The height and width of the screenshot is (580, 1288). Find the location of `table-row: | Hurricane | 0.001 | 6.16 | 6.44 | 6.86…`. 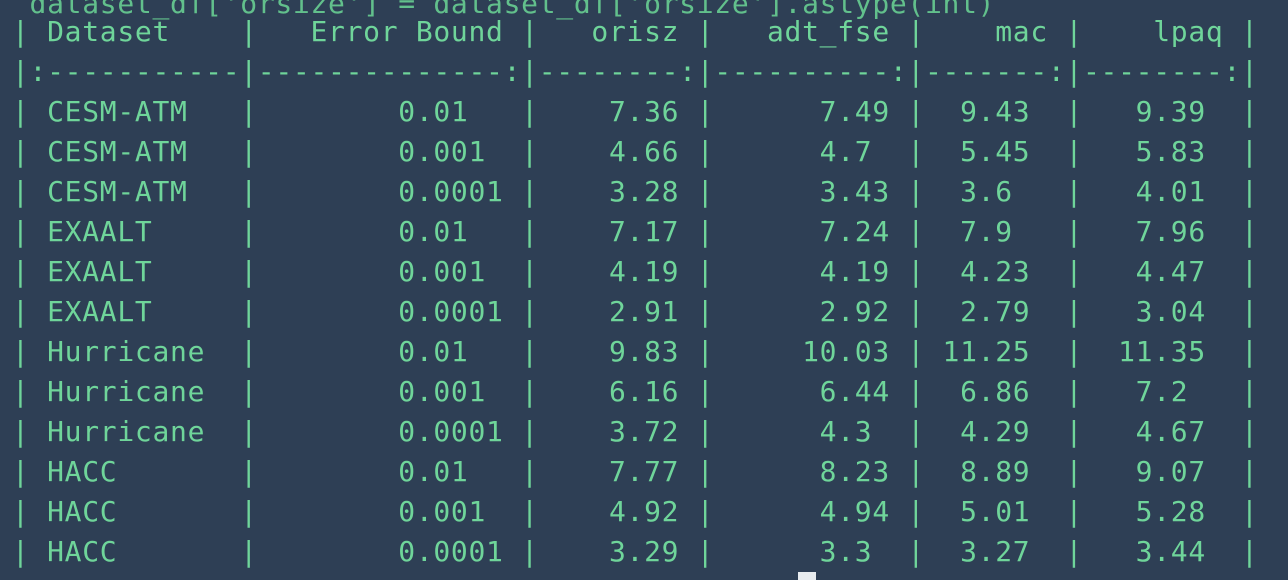

table-row: | Hurricane | 0.001 | 6.16 | 6.44 | 6.86… is located at coordinates (635, 391).